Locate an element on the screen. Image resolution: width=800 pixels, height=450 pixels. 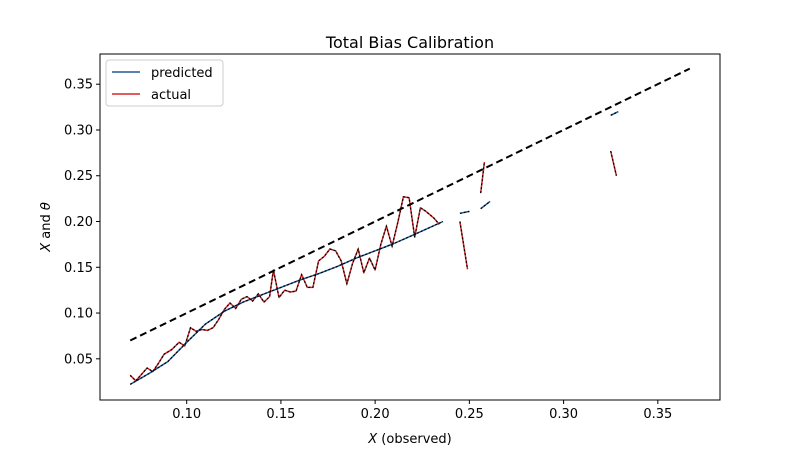
y-tick-label: 0.15 is located at coordinates (78, 268).